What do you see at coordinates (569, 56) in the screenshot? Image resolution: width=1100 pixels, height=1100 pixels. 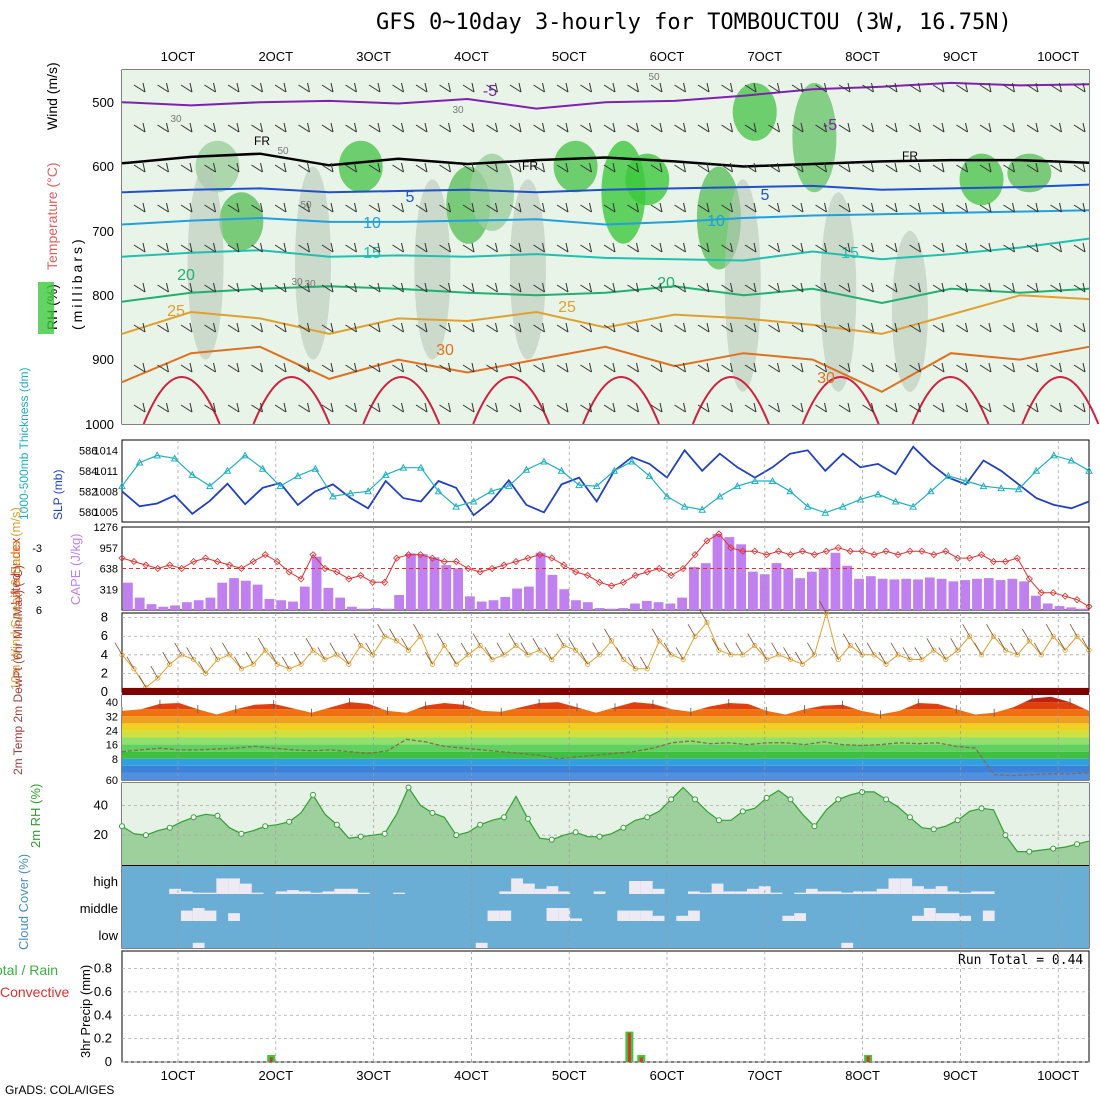 I see `top-date-tick-label: 5OCT` at bounding box center [569, 56].